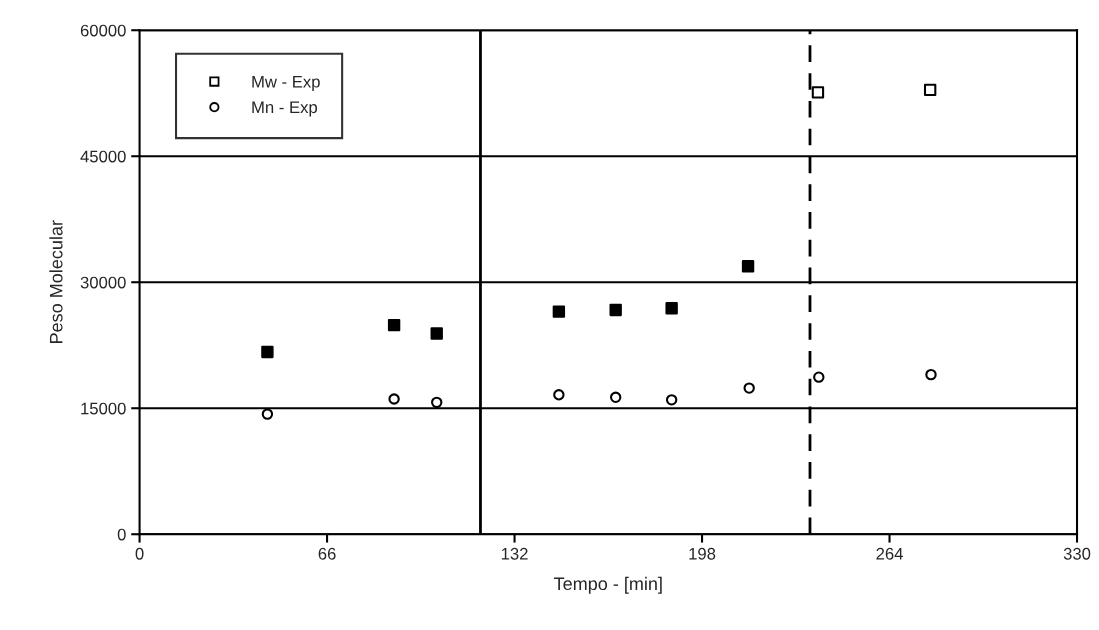  Describe the element at coordinates (889, 553) in the screenshot. I see `x-tick-label: 264` at that location.